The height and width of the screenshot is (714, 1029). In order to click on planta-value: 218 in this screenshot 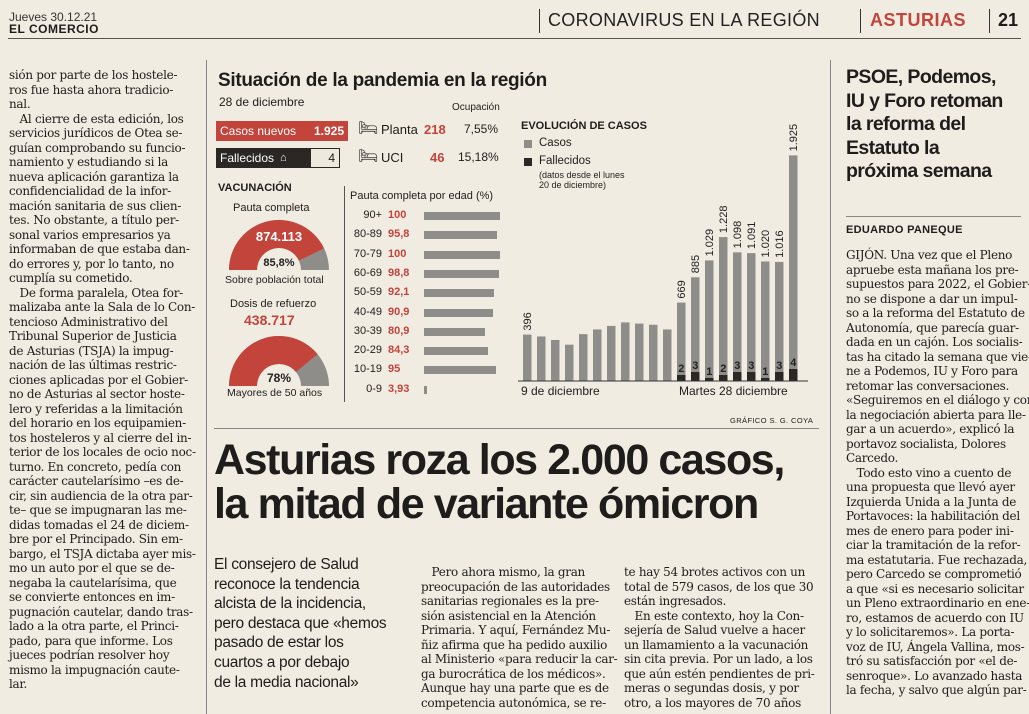, I will do `click(435, 129)`.